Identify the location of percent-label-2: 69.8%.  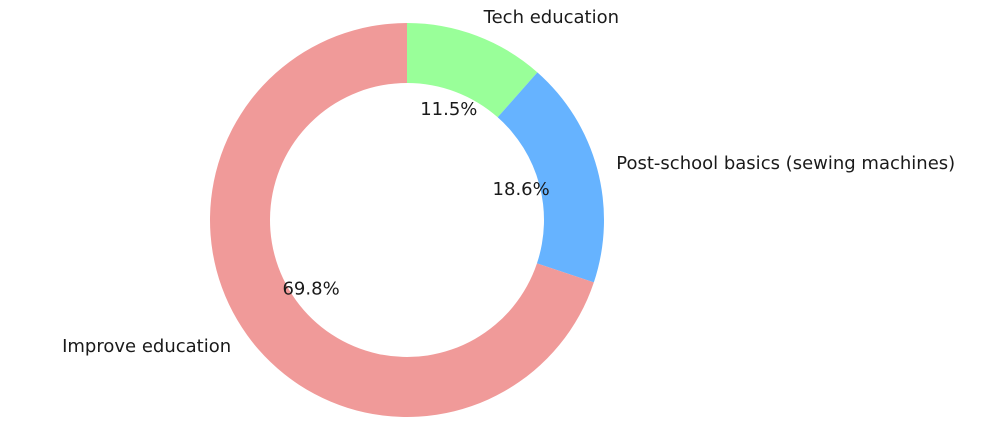
(310, 289).